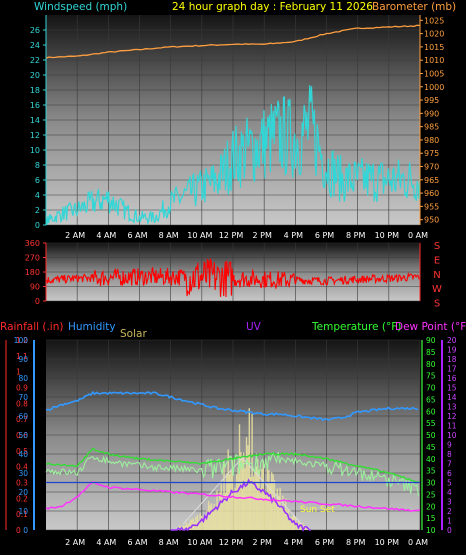 Image resolution: width=466 pixels, height=555 pixels. I want to click on temperature-tick-label: 50, so click(431, 435).